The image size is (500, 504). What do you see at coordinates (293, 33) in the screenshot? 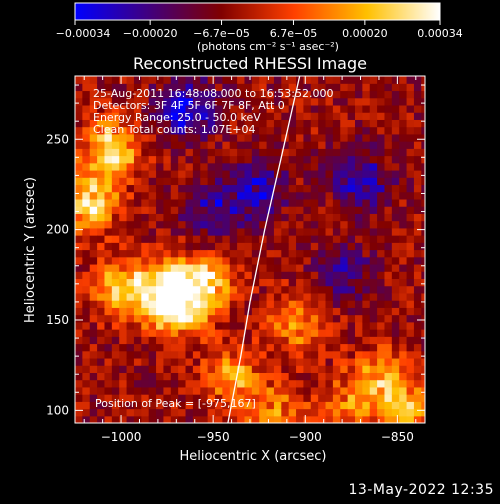
I see `colorbar-tick-label: 6.7e−05` at bounding box center [293, 33].